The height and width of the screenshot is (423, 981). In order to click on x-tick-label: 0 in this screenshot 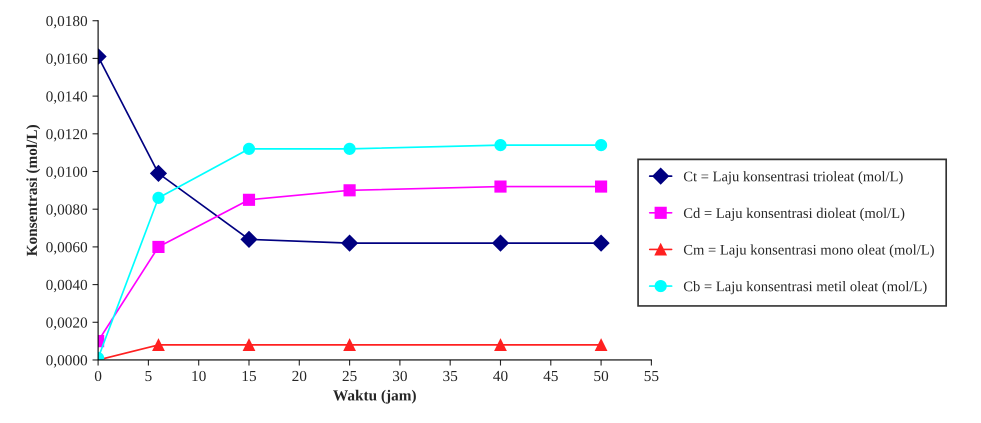, I will do `click(98, 376)`.